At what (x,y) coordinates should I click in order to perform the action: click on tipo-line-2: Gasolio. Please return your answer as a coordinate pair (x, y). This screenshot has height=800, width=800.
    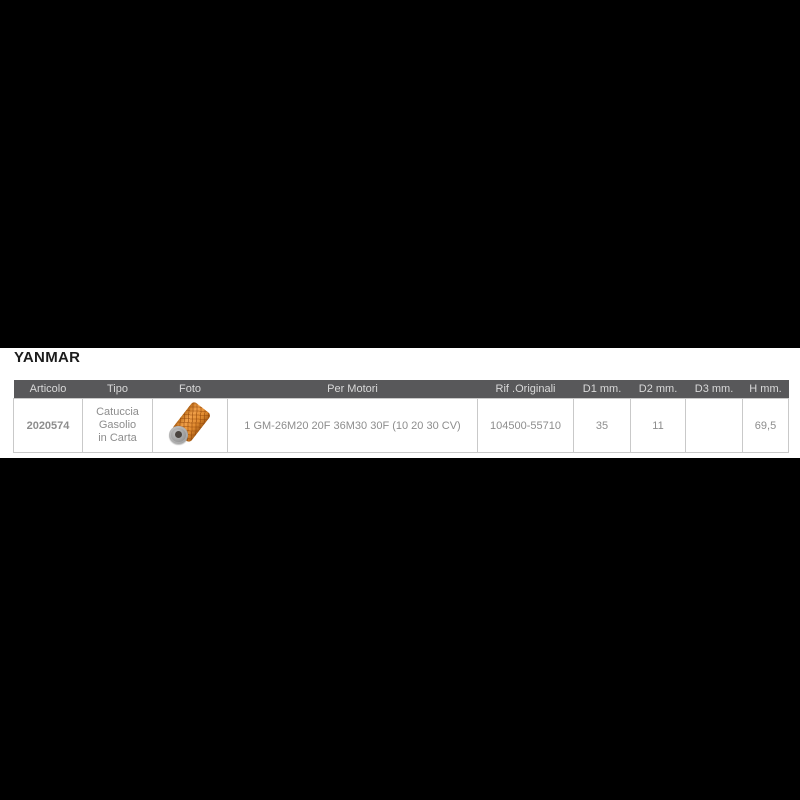
    Looking at the image, I should click on (117, 425).